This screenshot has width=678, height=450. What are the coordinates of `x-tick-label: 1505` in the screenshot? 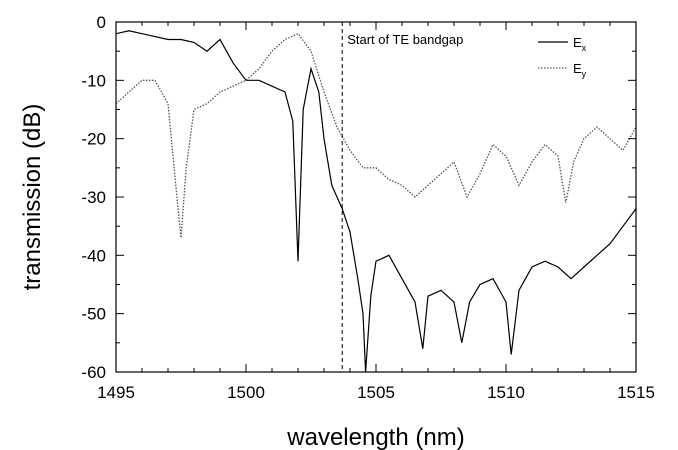 It's located at (376, 392).